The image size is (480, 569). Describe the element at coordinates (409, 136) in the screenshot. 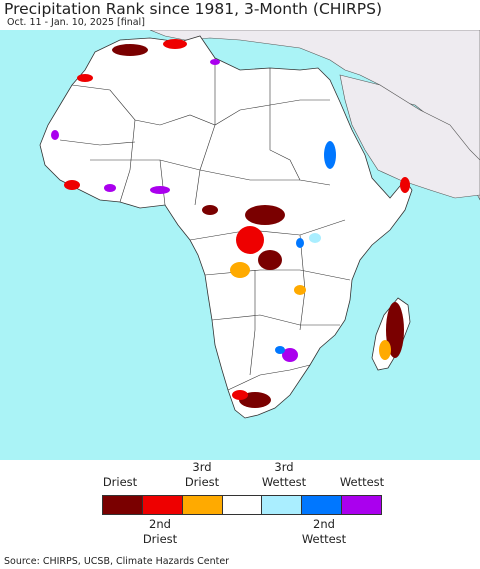

I see `arabia` at that location.